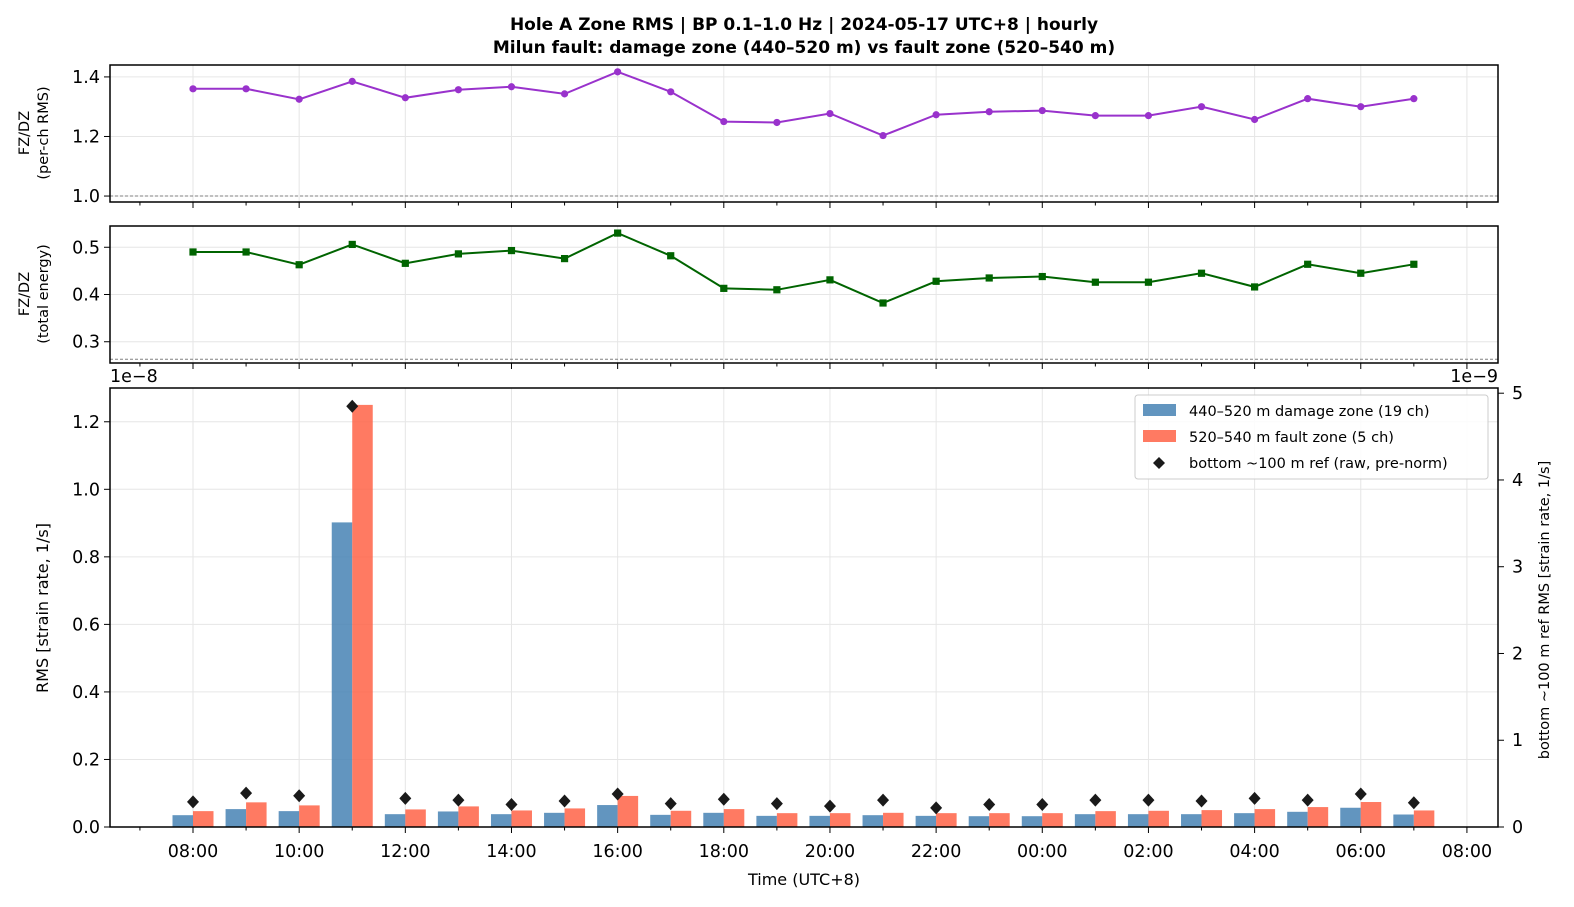 Image resolution: width=1574 pixels, height=907 pixels. I want to click on energy-ratio-ylabel-line2: (total energy), so click(44, 294).